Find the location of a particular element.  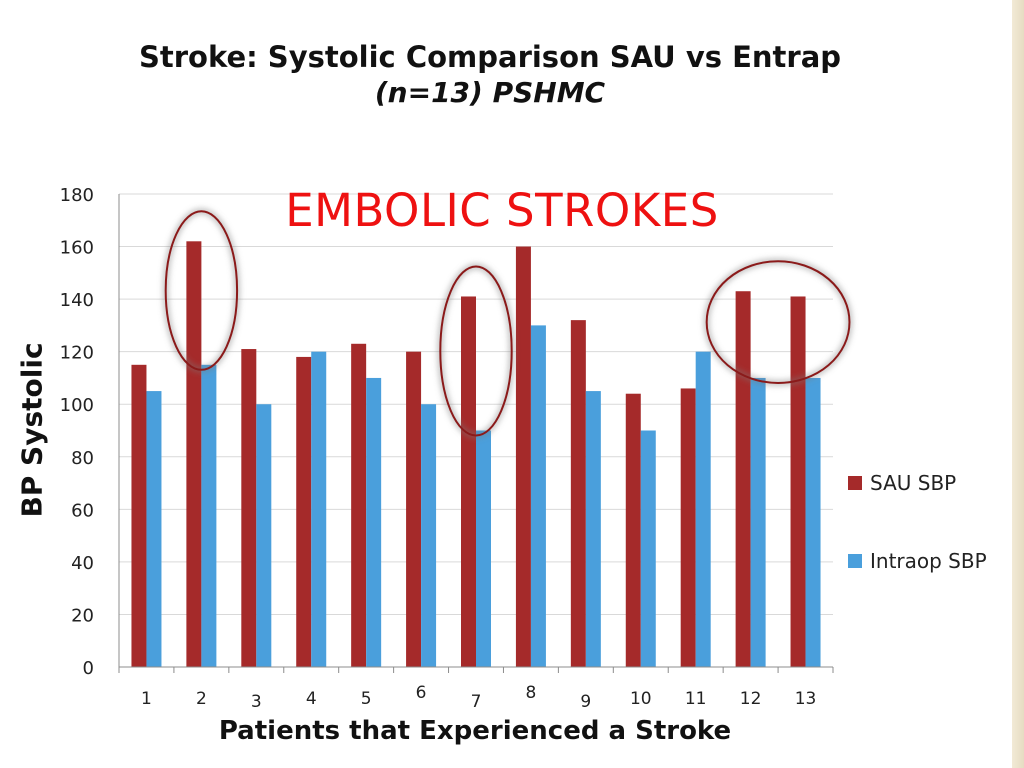

x-tick-label: 2 is located at coordinates (201, 699).